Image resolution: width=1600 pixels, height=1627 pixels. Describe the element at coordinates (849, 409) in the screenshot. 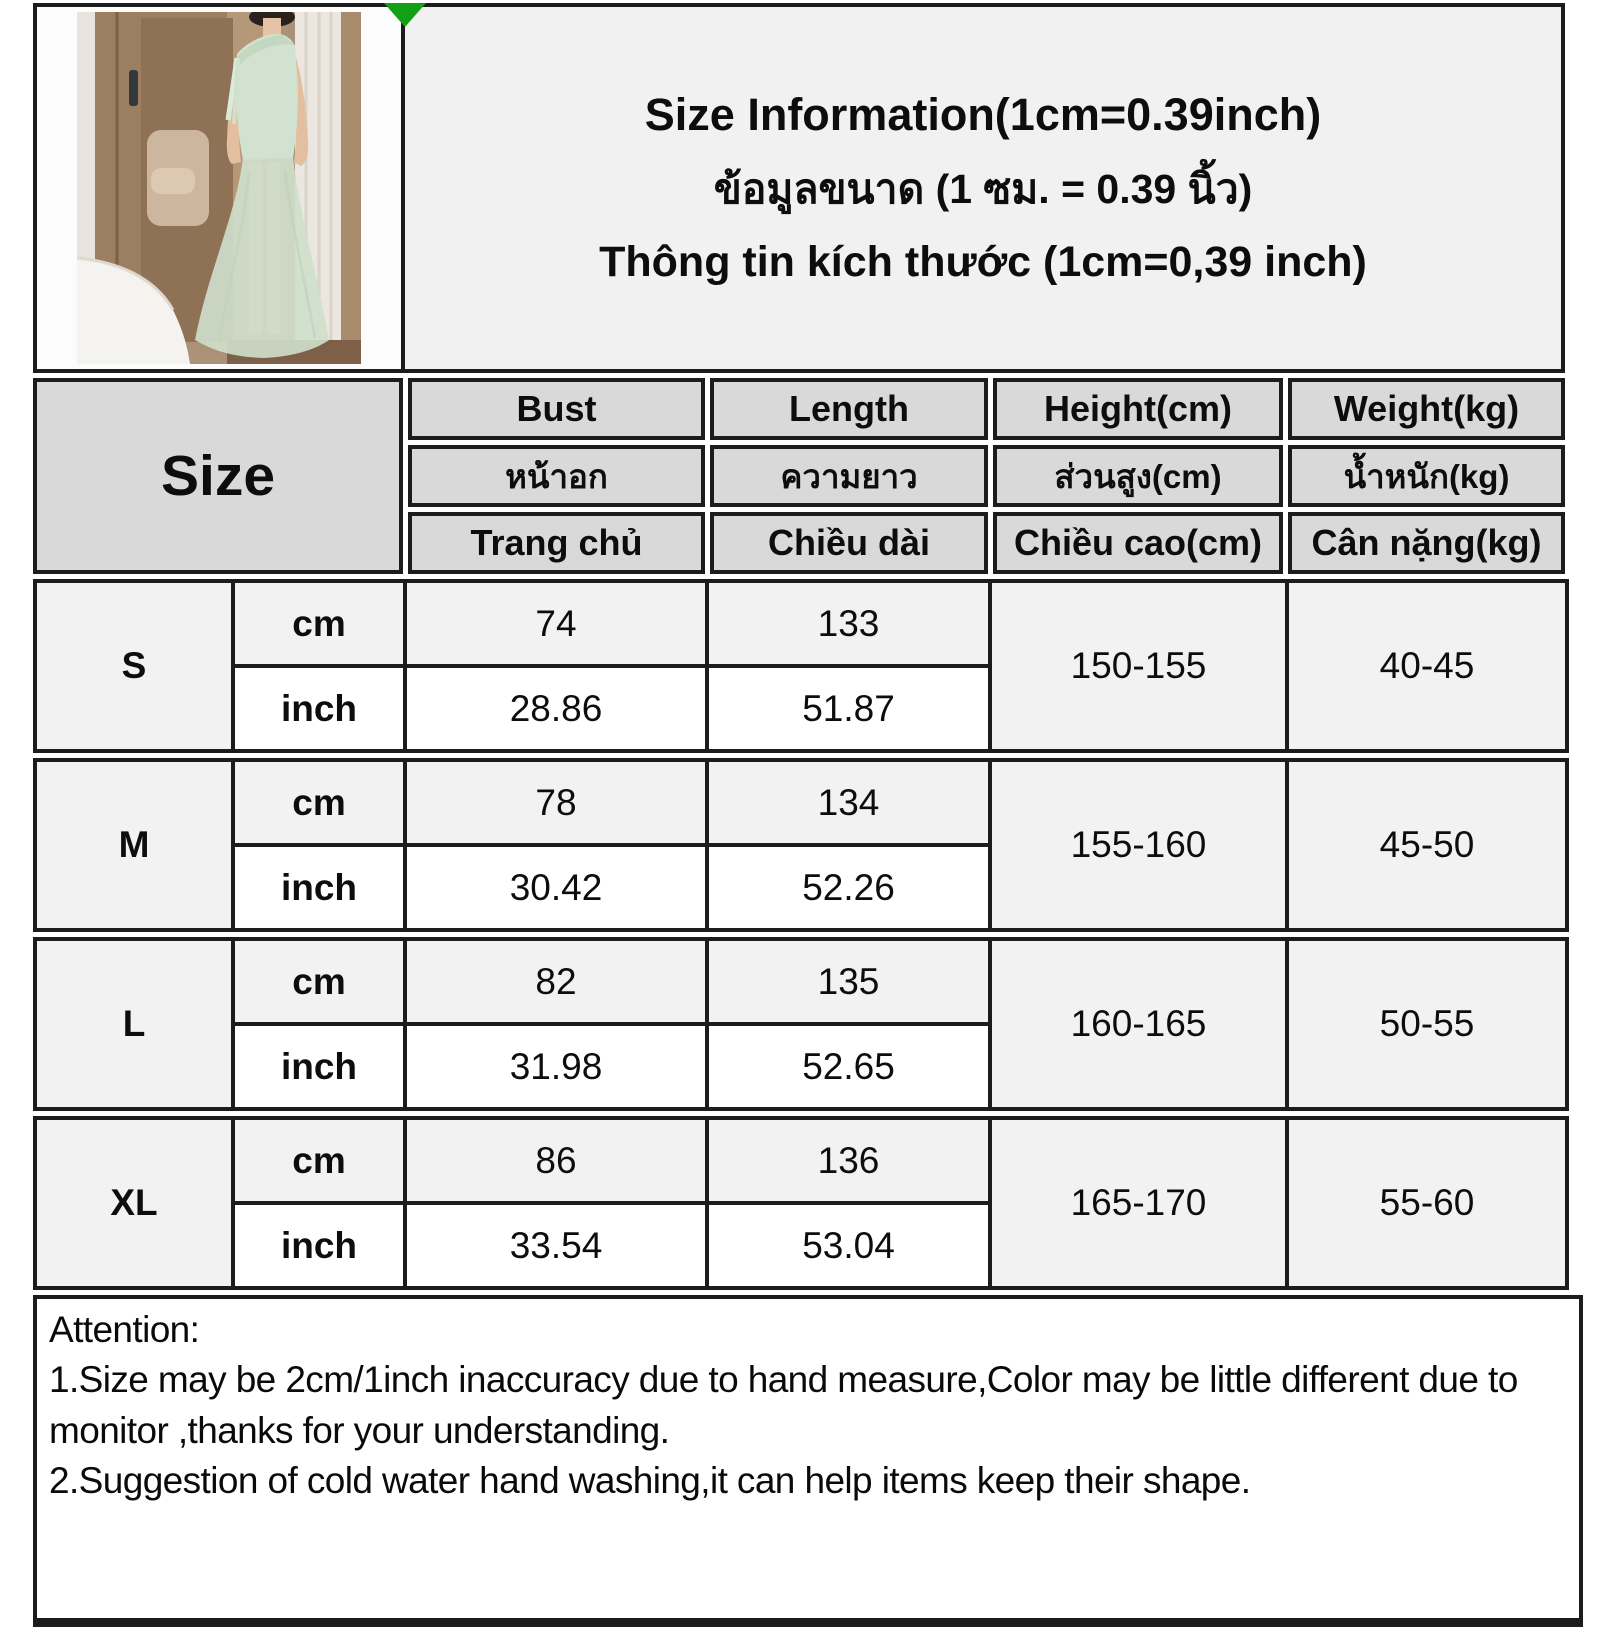

I see `length-header-en: Length` at that location.